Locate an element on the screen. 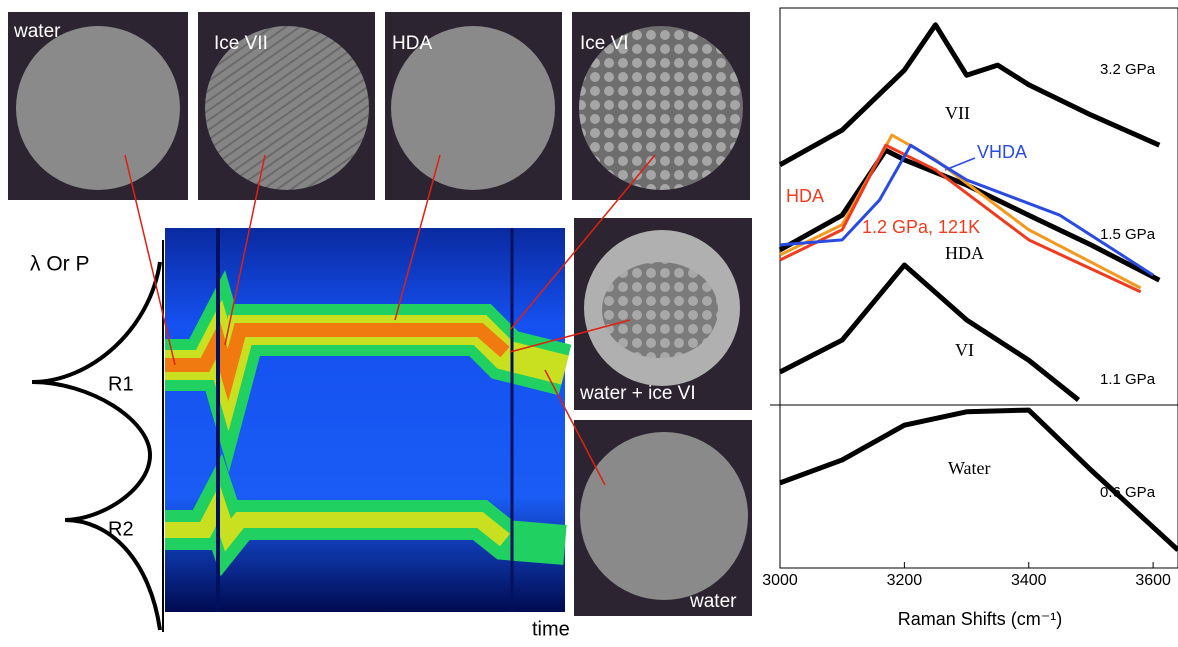 This screenshot has width=1178, height=647. phase-label: VI is located at coordinates (964, 350).